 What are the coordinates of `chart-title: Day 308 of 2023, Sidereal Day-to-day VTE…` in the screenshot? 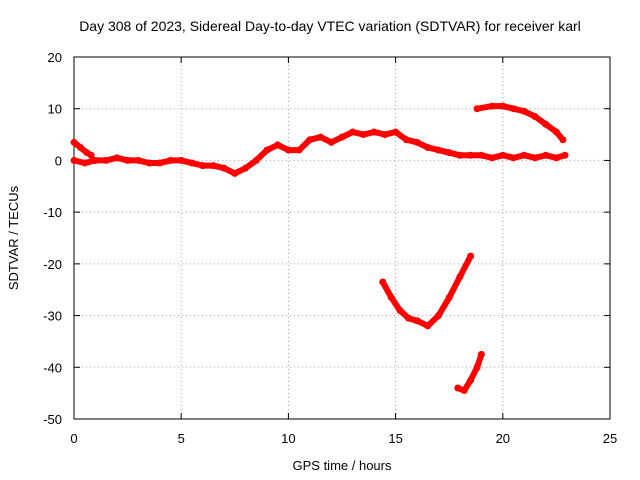 It's located at (330, 26).